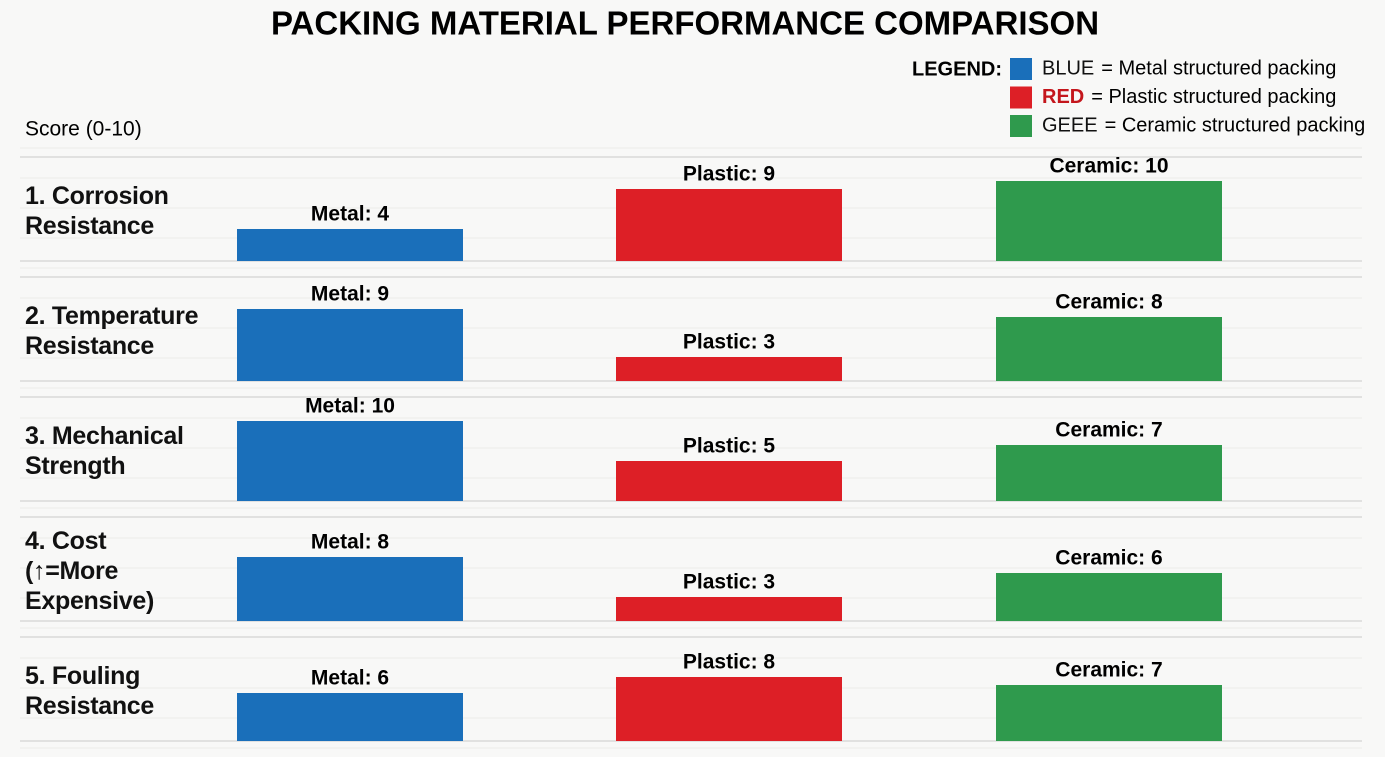 The width and height of the screenshot is (1385, 757). I want to click on legend-label: LEGEND:, so click(957, 69).